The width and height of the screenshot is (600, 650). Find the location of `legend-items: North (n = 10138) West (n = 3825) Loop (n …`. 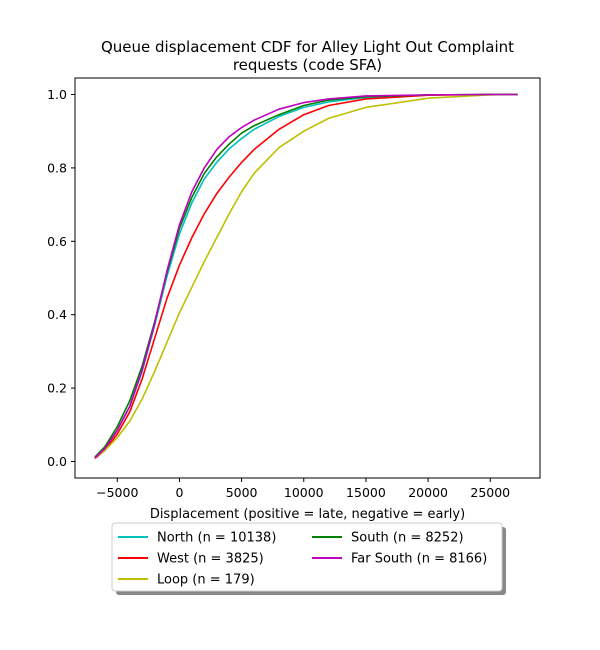

legend-items: North (n = 10138) West (n = 3825) Loop (n … is located at coordinates (302, 559).